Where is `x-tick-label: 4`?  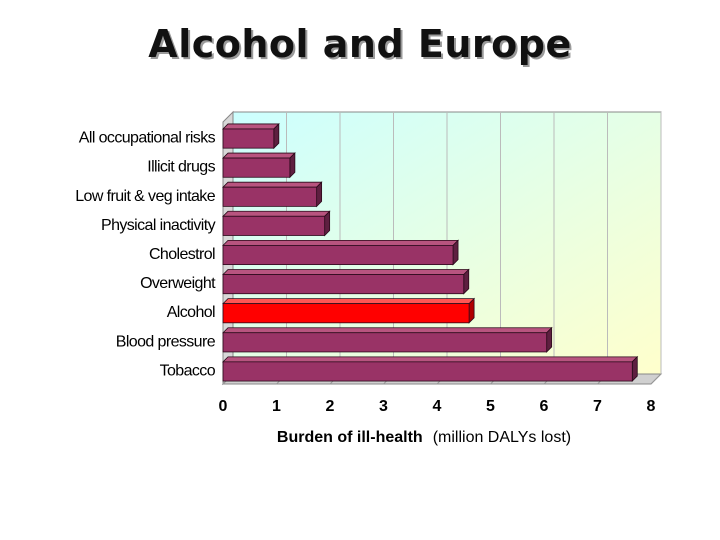
x-tick-label: 4 is located at coordinates (437, 406).